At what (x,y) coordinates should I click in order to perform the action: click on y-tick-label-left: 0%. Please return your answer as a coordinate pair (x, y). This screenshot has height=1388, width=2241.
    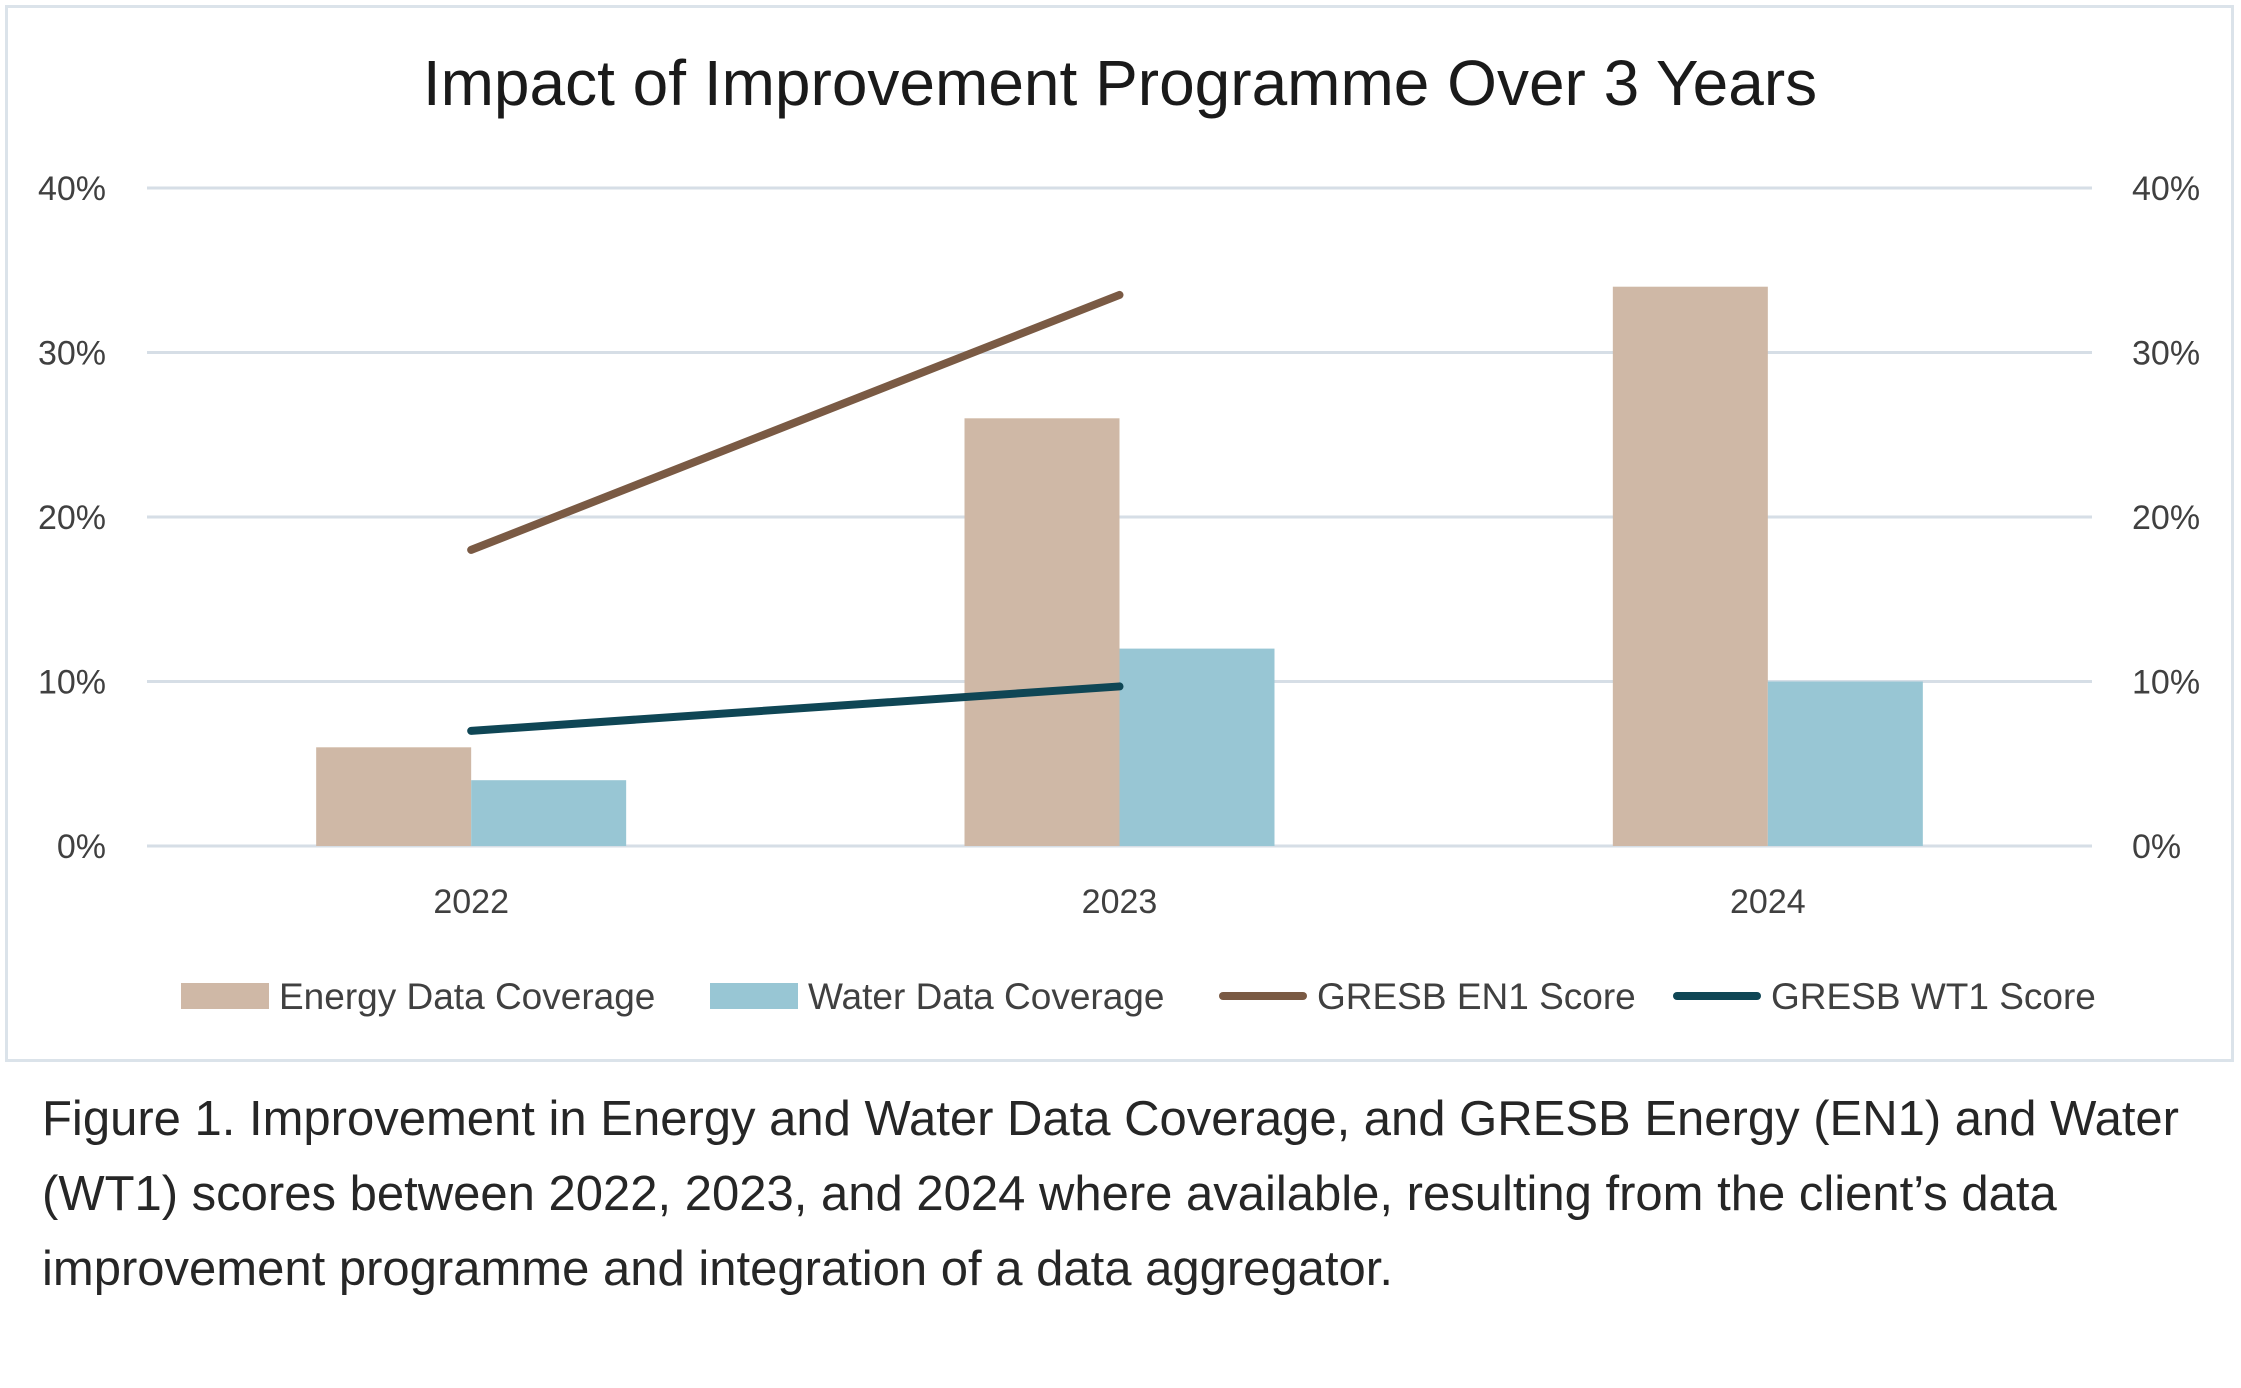
    Looking at the image, I should click on (81, 847).